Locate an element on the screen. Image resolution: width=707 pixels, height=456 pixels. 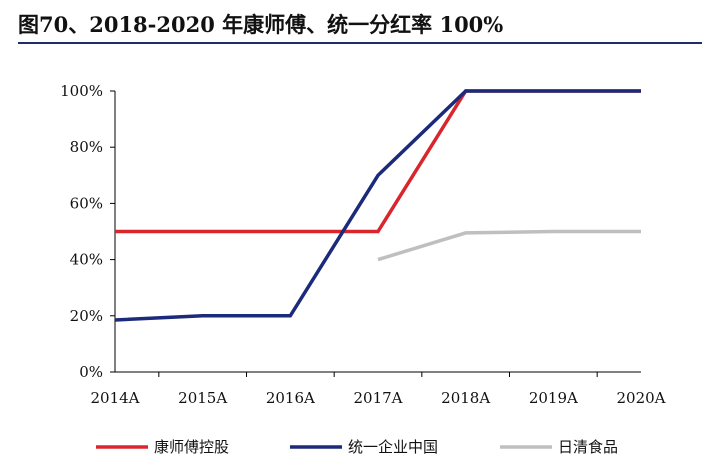
x-tick-label: 2017A is located at coordinates (377, 398).